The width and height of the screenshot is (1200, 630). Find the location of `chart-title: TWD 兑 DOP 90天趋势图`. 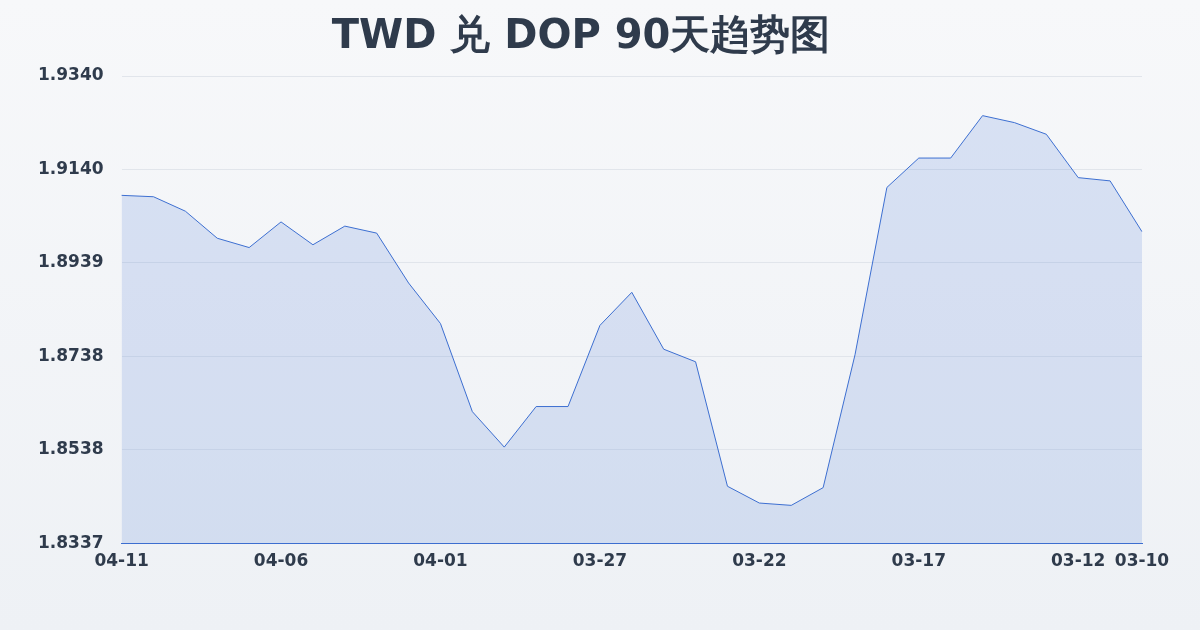

chart-title: TWD 兑 DOP 90天趋势图 is located at coordinates (581, 34).